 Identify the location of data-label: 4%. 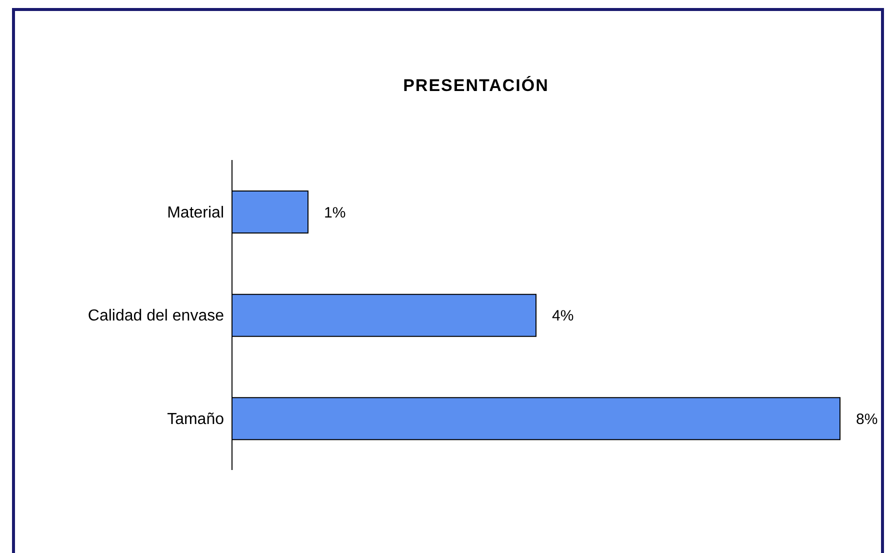
(563, 316).